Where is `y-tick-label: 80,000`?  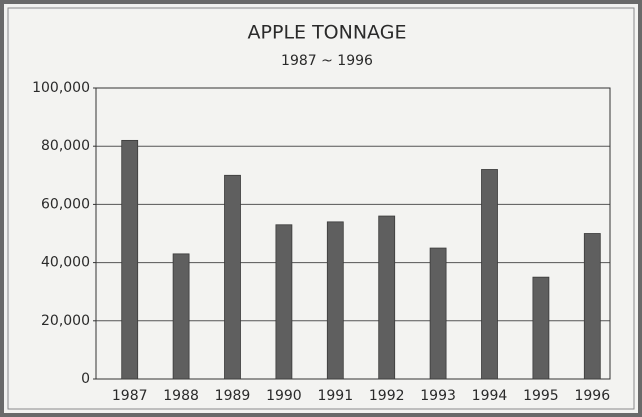
y-tick-label: 80,000 is located at coordinates (65, 146).